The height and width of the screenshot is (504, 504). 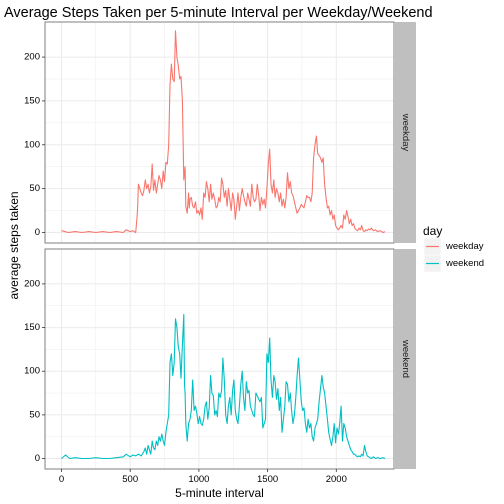 I want to click on x-tick-label: 500, so click(x=130, y=479).